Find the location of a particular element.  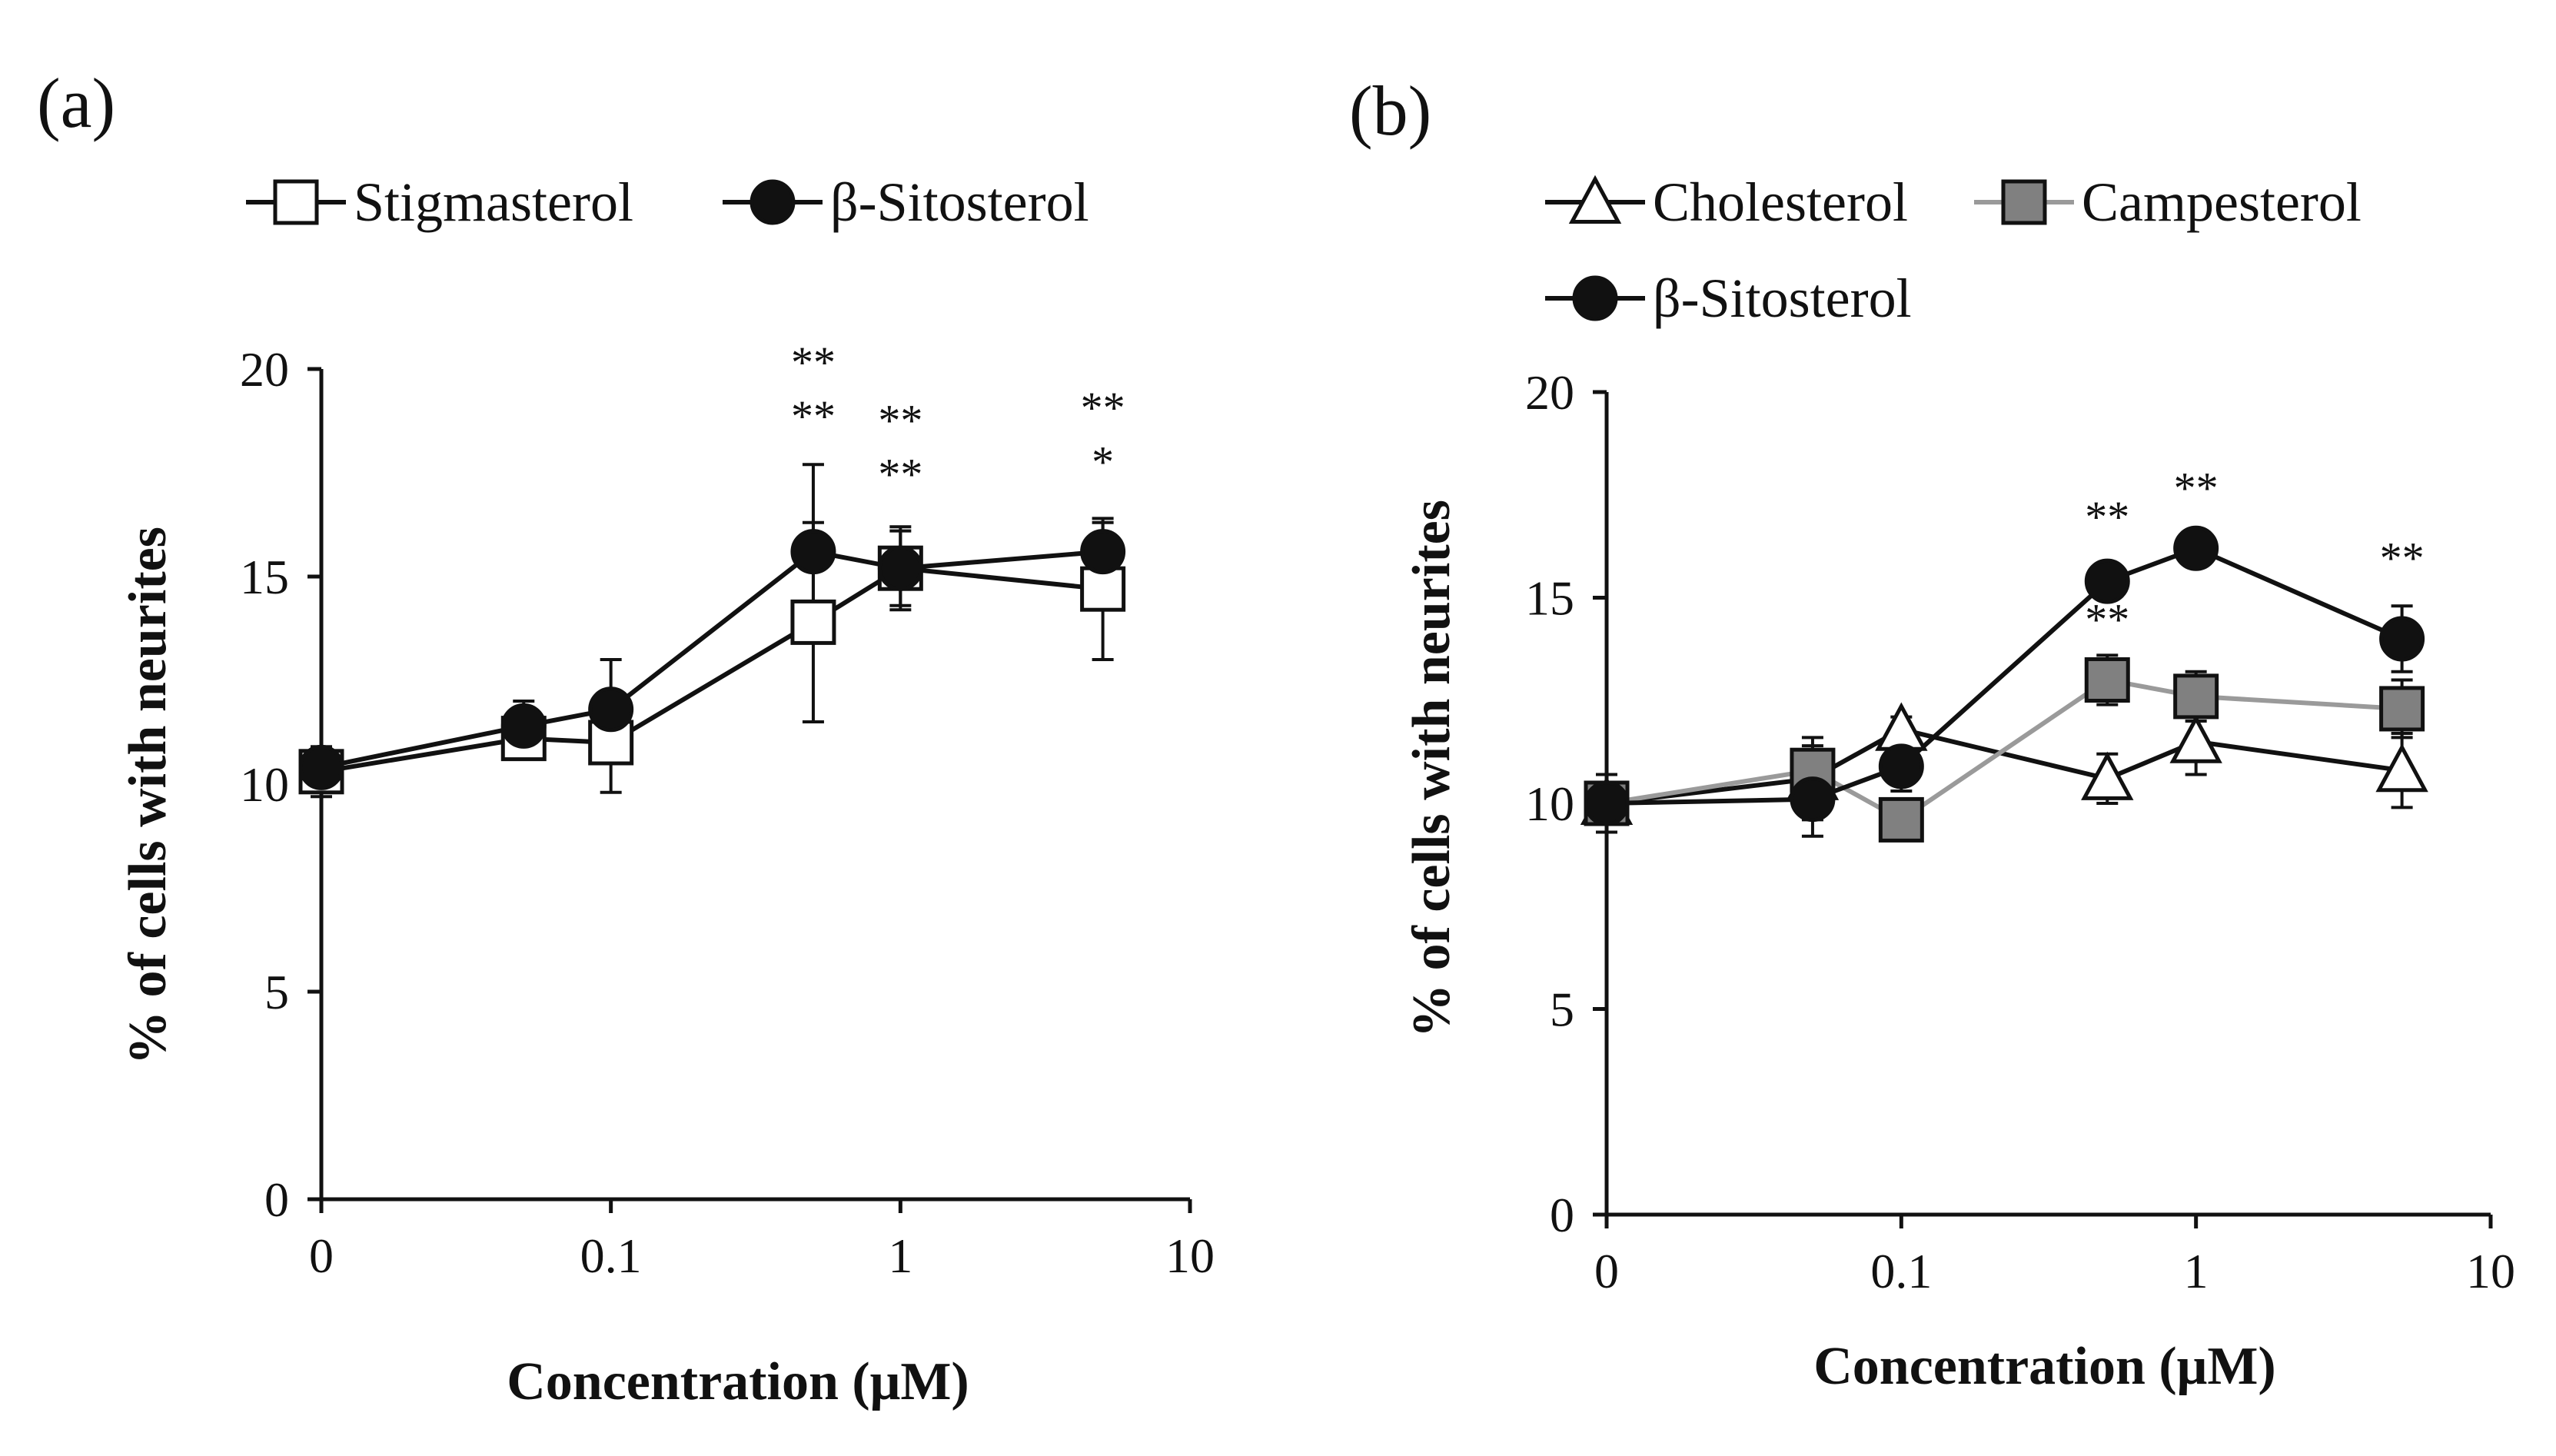

panel-a-x-axis-title: Concentration (μM) is located at coordinates (738, 1381).